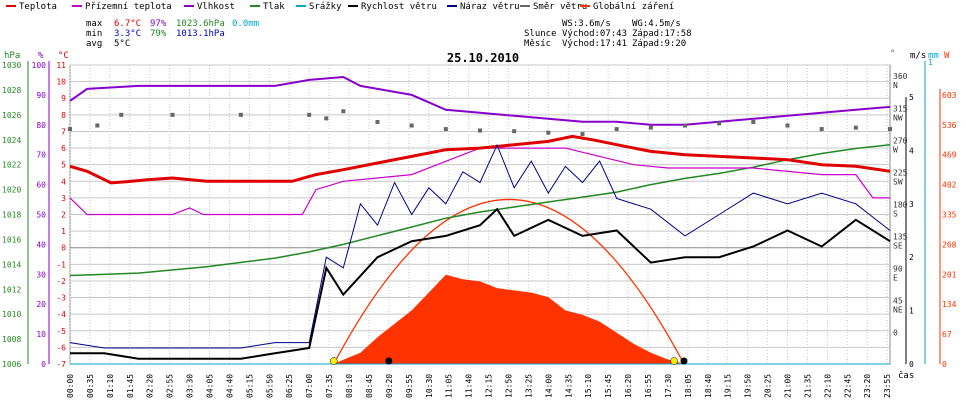 The height and width of the screenshot is (404, 966). I want to click on stats-min-temp: 3.3°C, so click(127, 34).